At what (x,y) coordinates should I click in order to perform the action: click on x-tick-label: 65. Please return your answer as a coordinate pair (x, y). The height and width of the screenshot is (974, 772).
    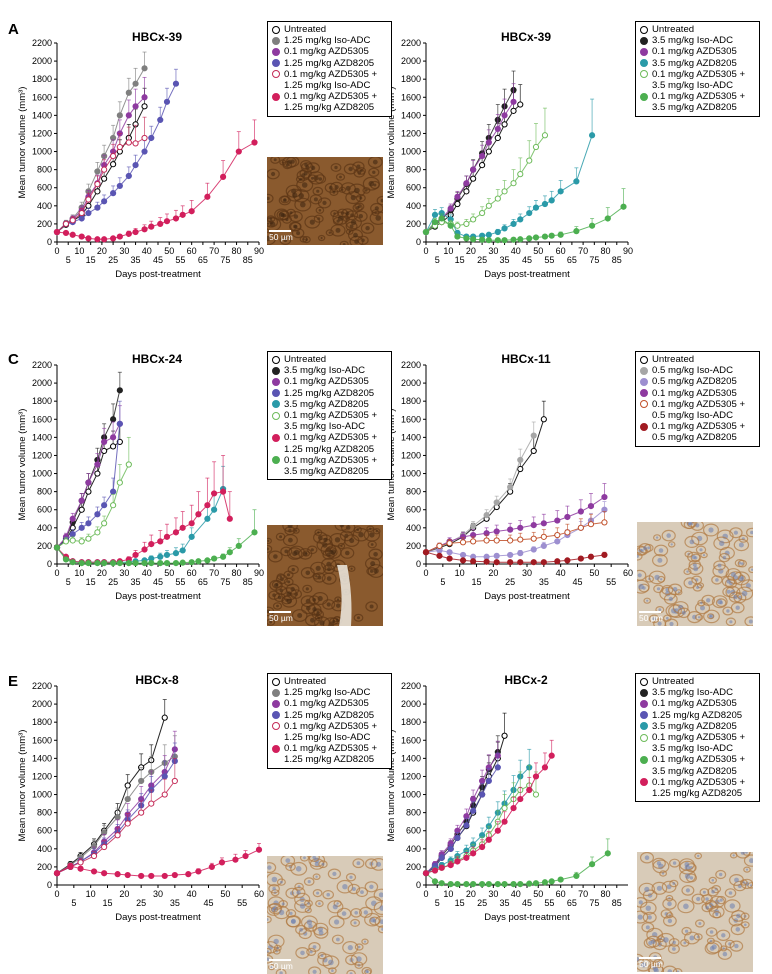
    Looking at the image, I should click on (203, 582).